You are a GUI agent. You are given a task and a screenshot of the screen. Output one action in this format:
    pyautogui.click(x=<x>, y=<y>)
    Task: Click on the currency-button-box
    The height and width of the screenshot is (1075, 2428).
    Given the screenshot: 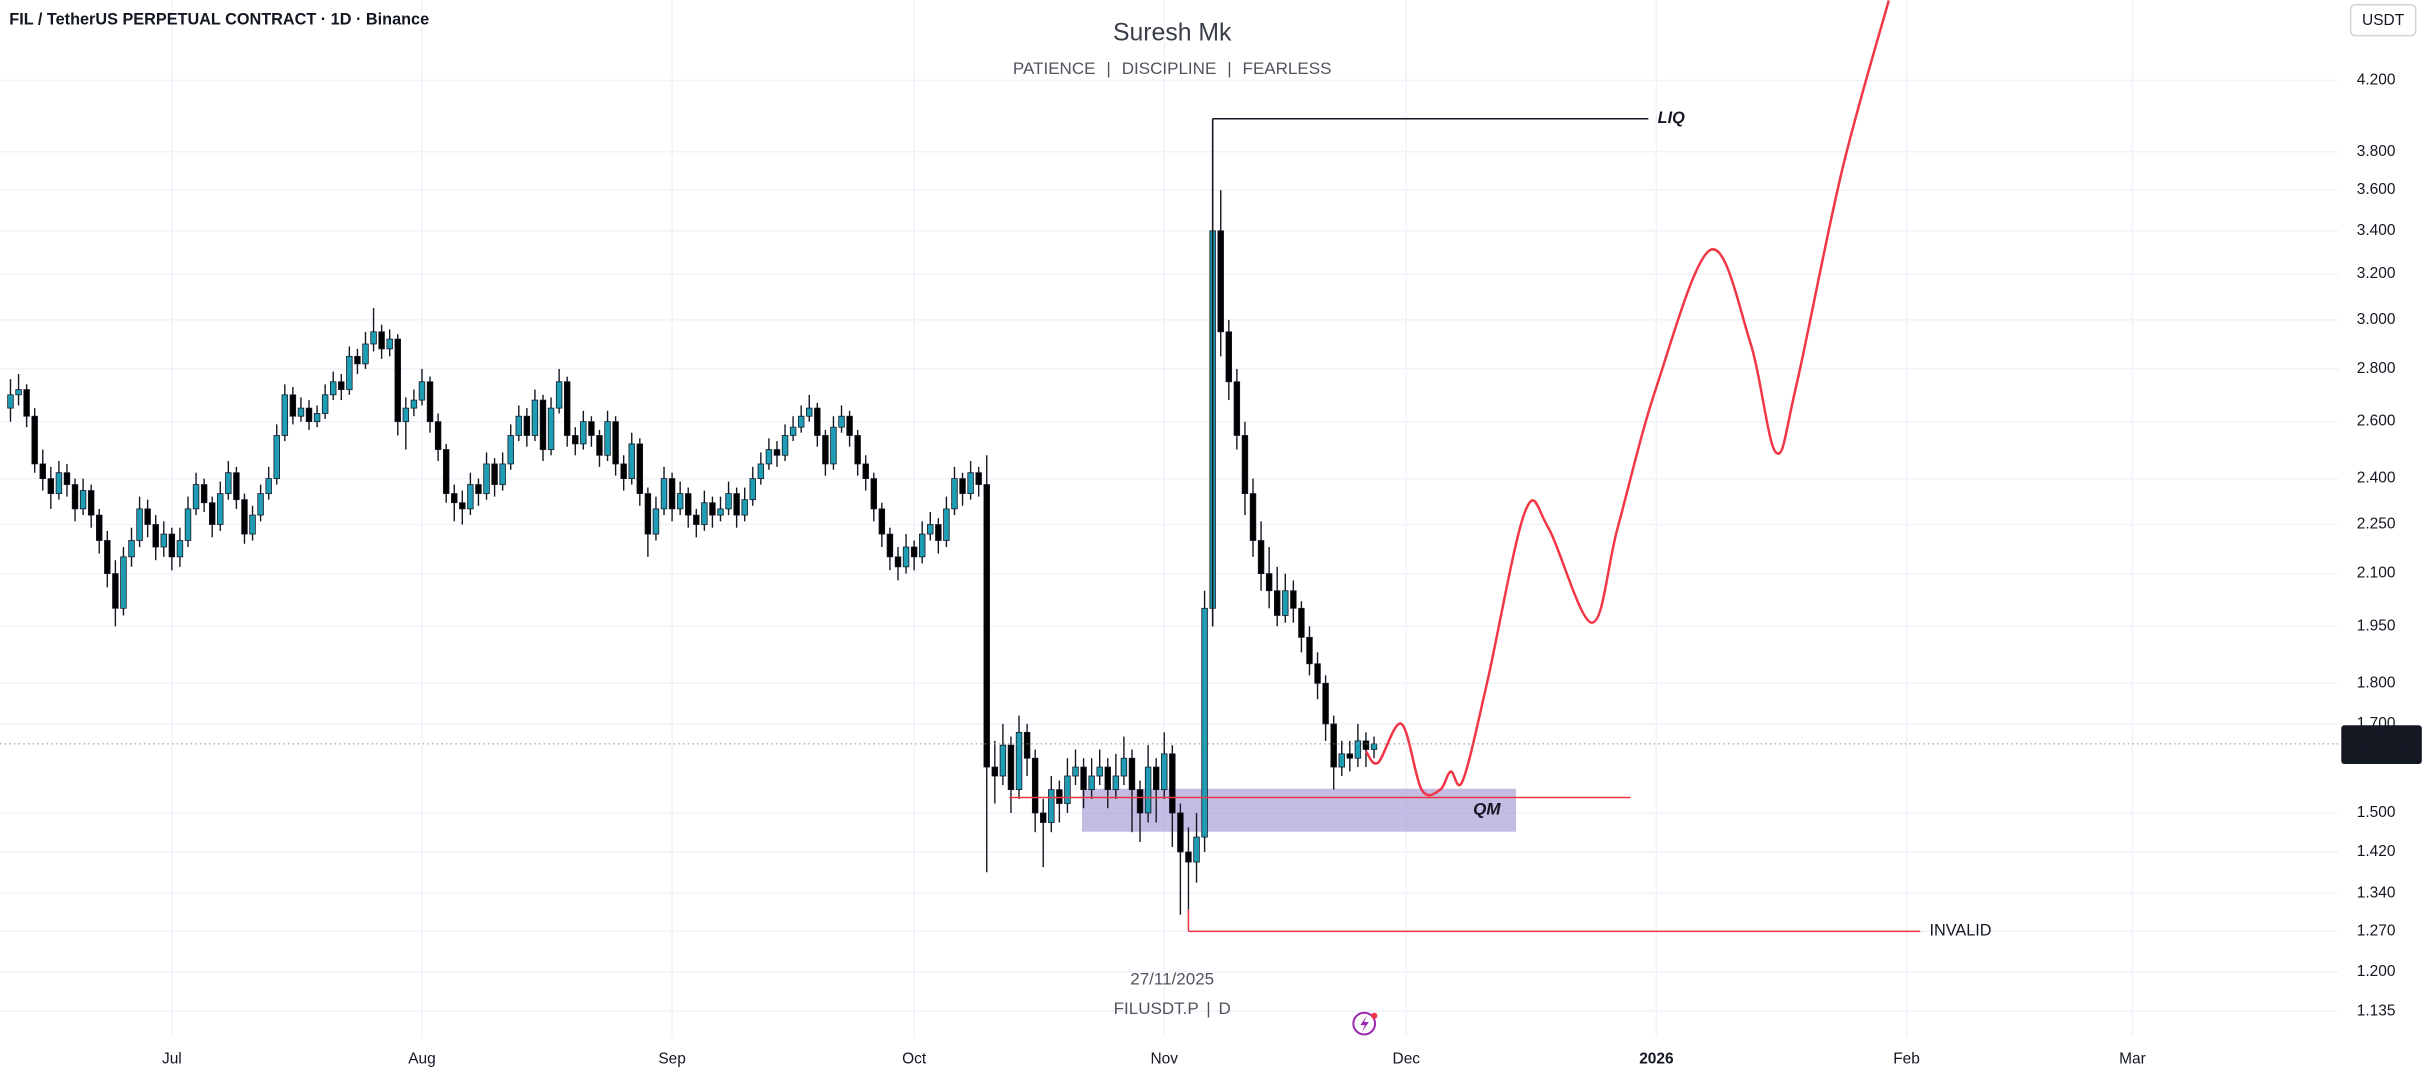 What is the action you would take?
    pyautogui.click(x=2383, y=20)
    